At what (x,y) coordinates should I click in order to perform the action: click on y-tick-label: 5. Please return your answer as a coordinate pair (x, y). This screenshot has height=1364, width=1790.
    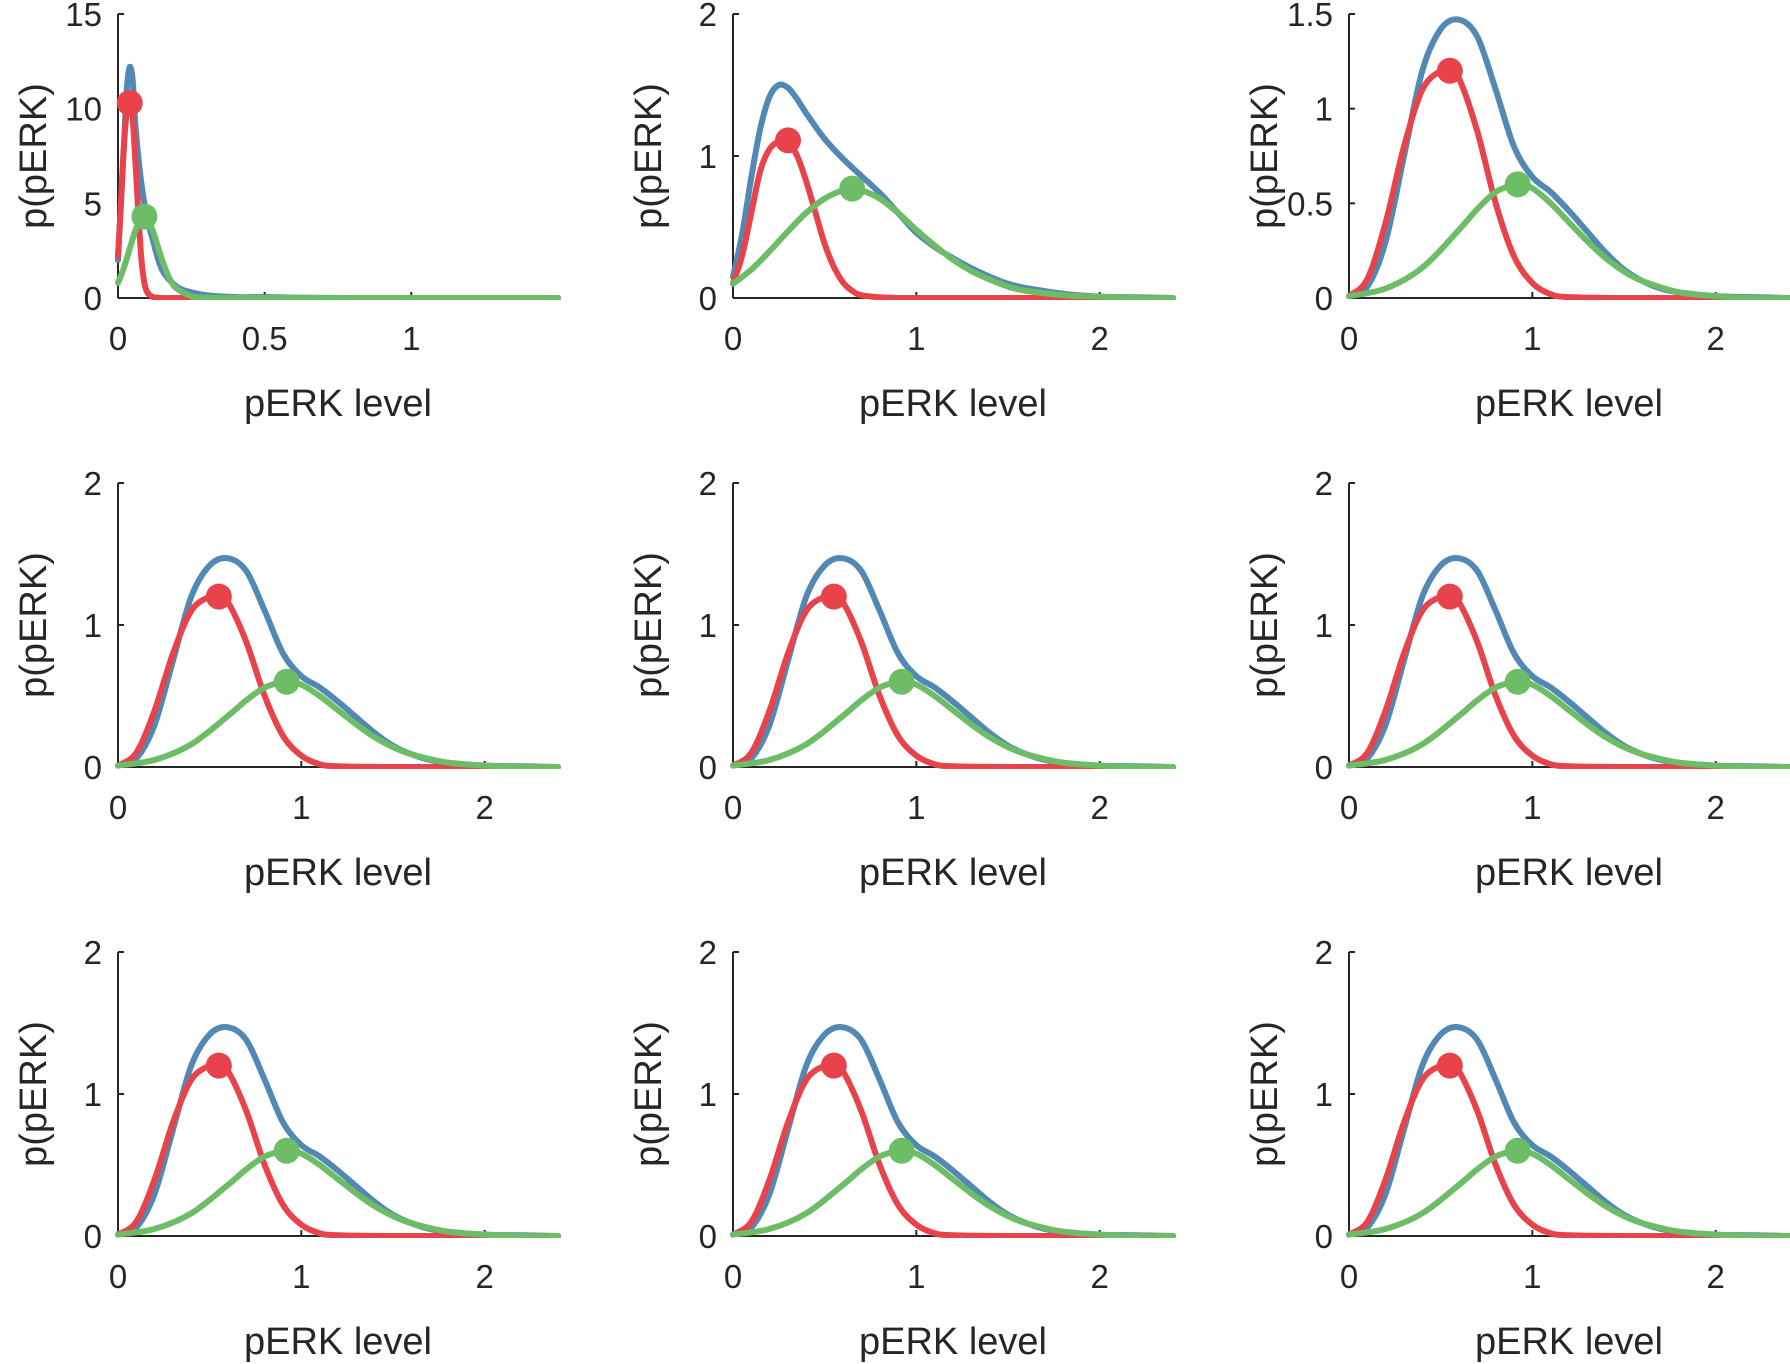
    Looking at the image, I should click on (93, 203).